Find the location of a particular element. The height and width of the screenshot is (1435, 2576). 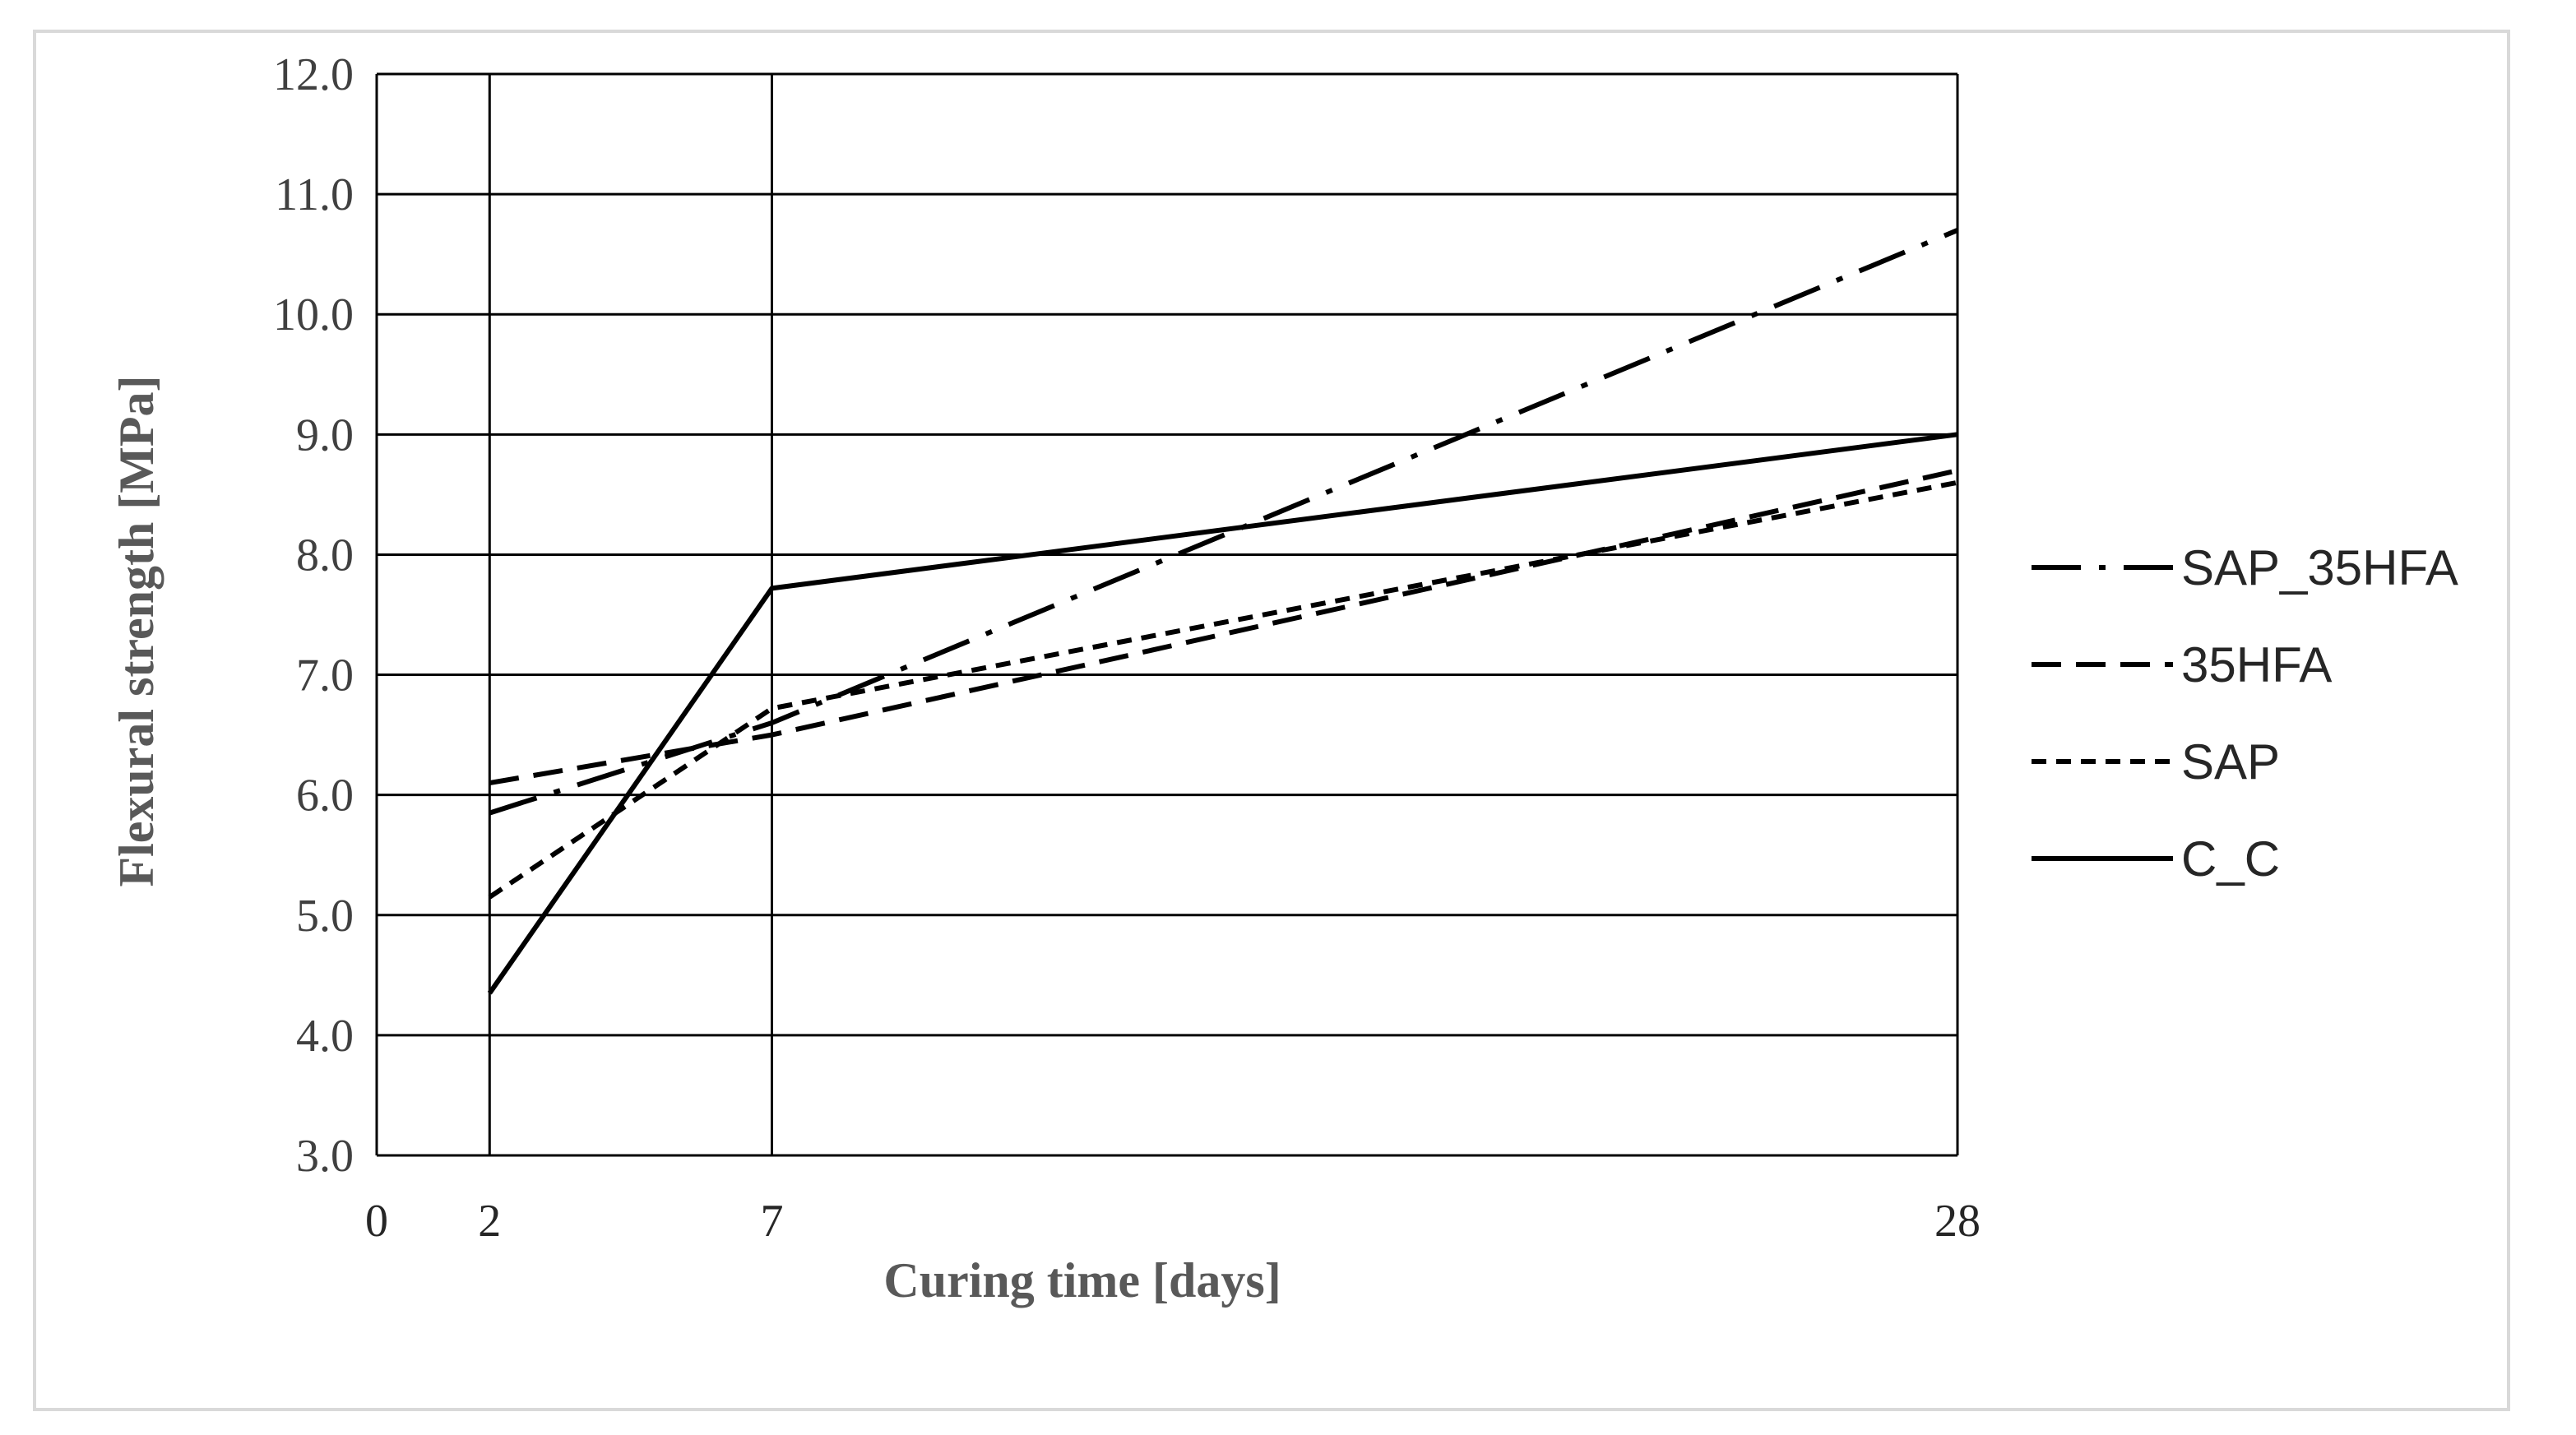

x-tick-label-1: 2 is located at coordinates (490, 1222).